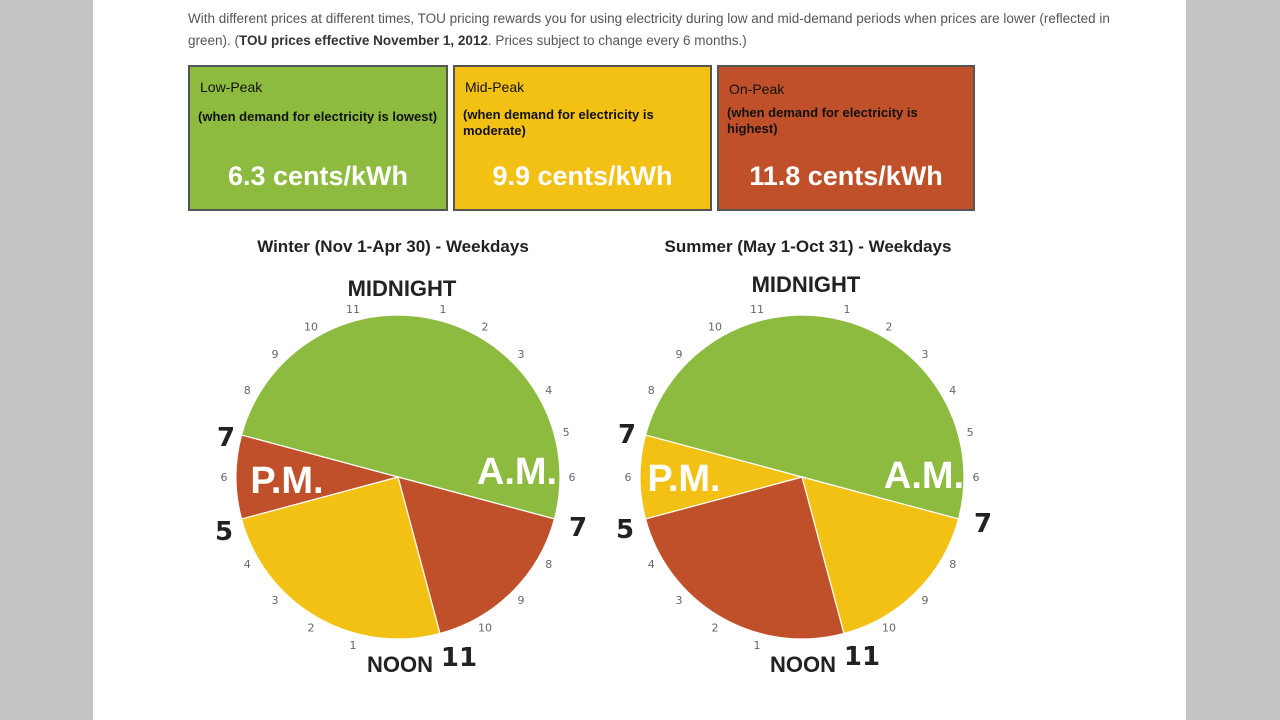 This screenshot has width=1280, height=720. What do you see at coordinates (231, 87) in the screenshot?
I see `low-peak-title: Low-Peak` at bounding box center [231, 87].